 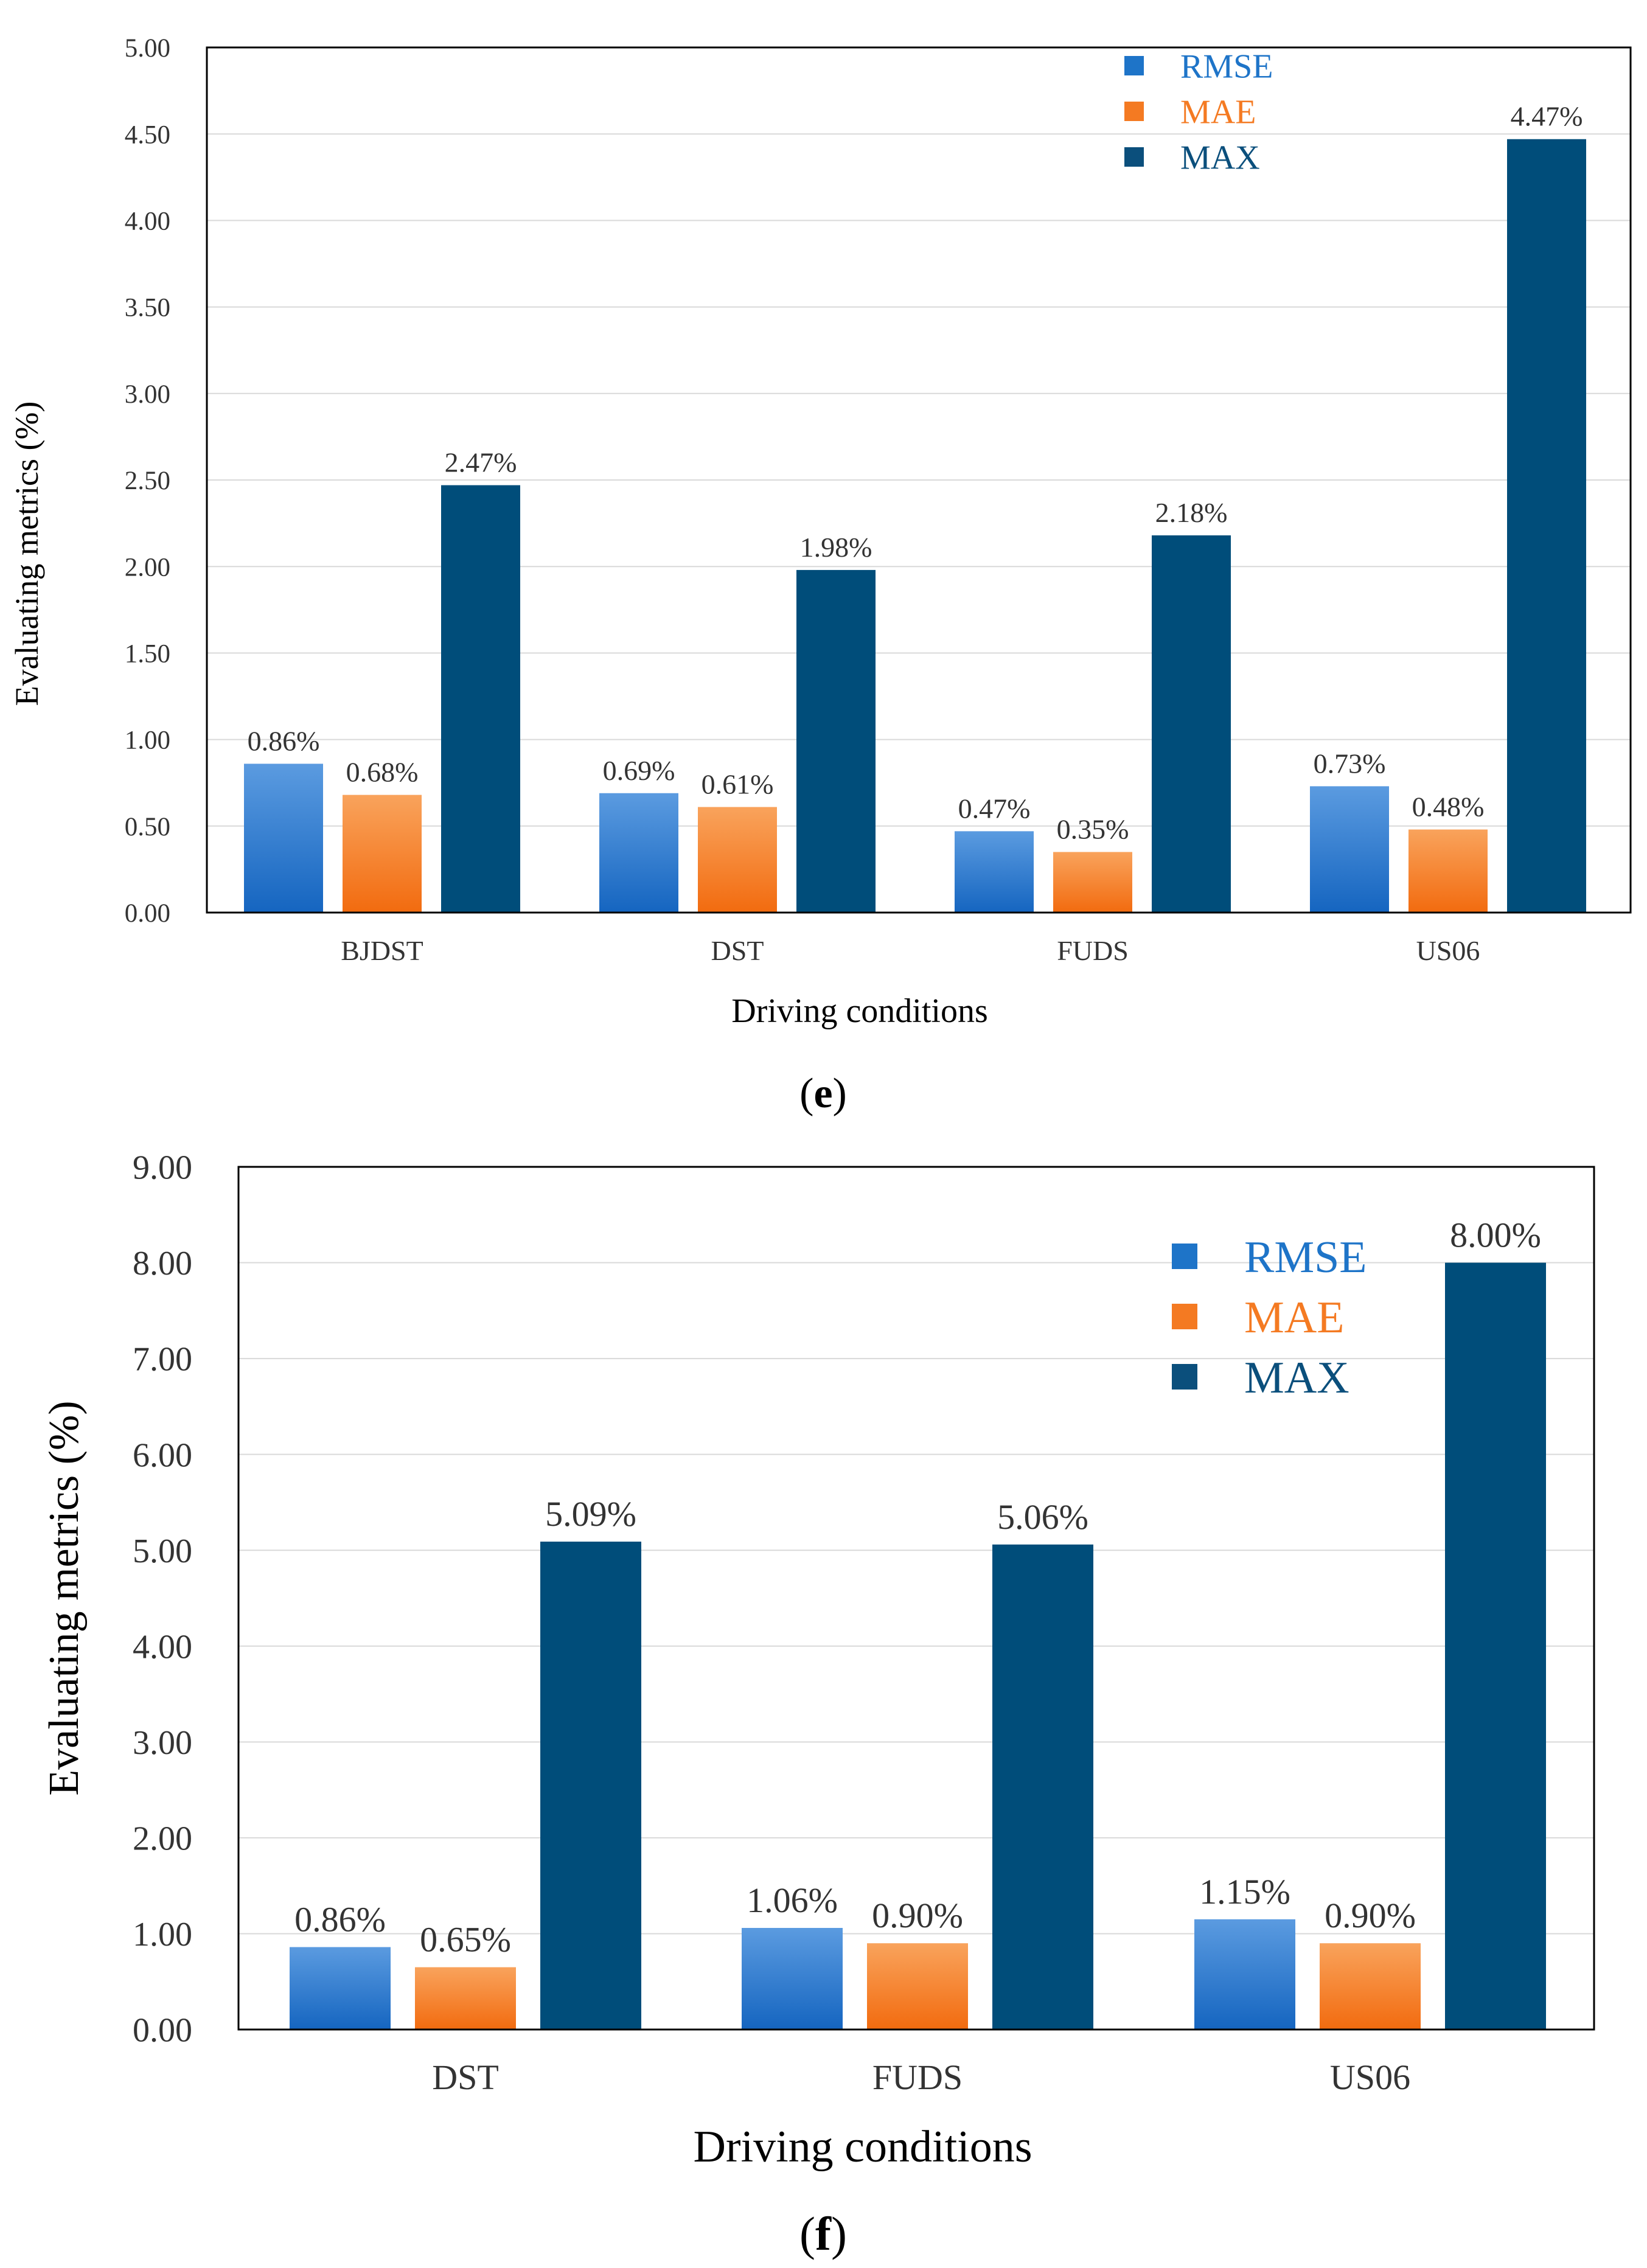 I want to click on panel-f-y-tick-label: 1.00, so click(x=162, y=1934).